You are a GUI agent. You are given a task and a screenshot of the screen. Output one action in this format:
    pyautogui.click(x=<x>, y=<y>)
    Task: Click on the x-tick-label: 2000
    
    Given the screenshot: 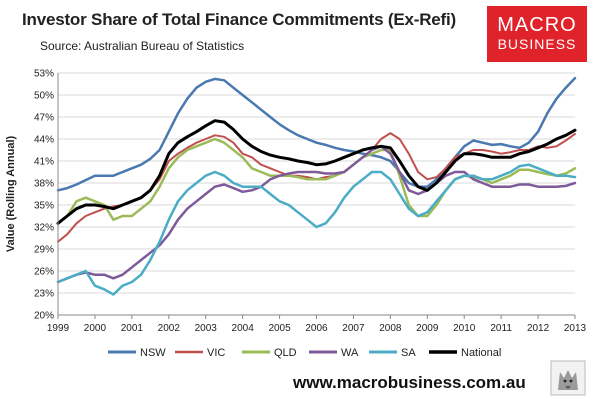 What is the action you would take?
    pyautogui.click(x=95, y=328)
    